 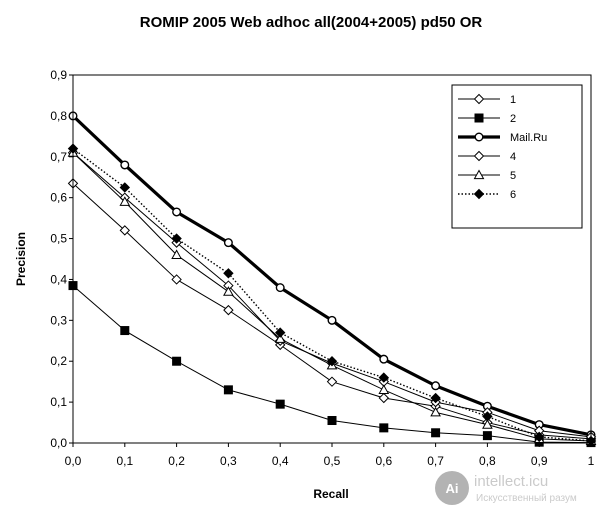 I want to click on watermark-text: intellect.icu, so click(x=511, y=481).